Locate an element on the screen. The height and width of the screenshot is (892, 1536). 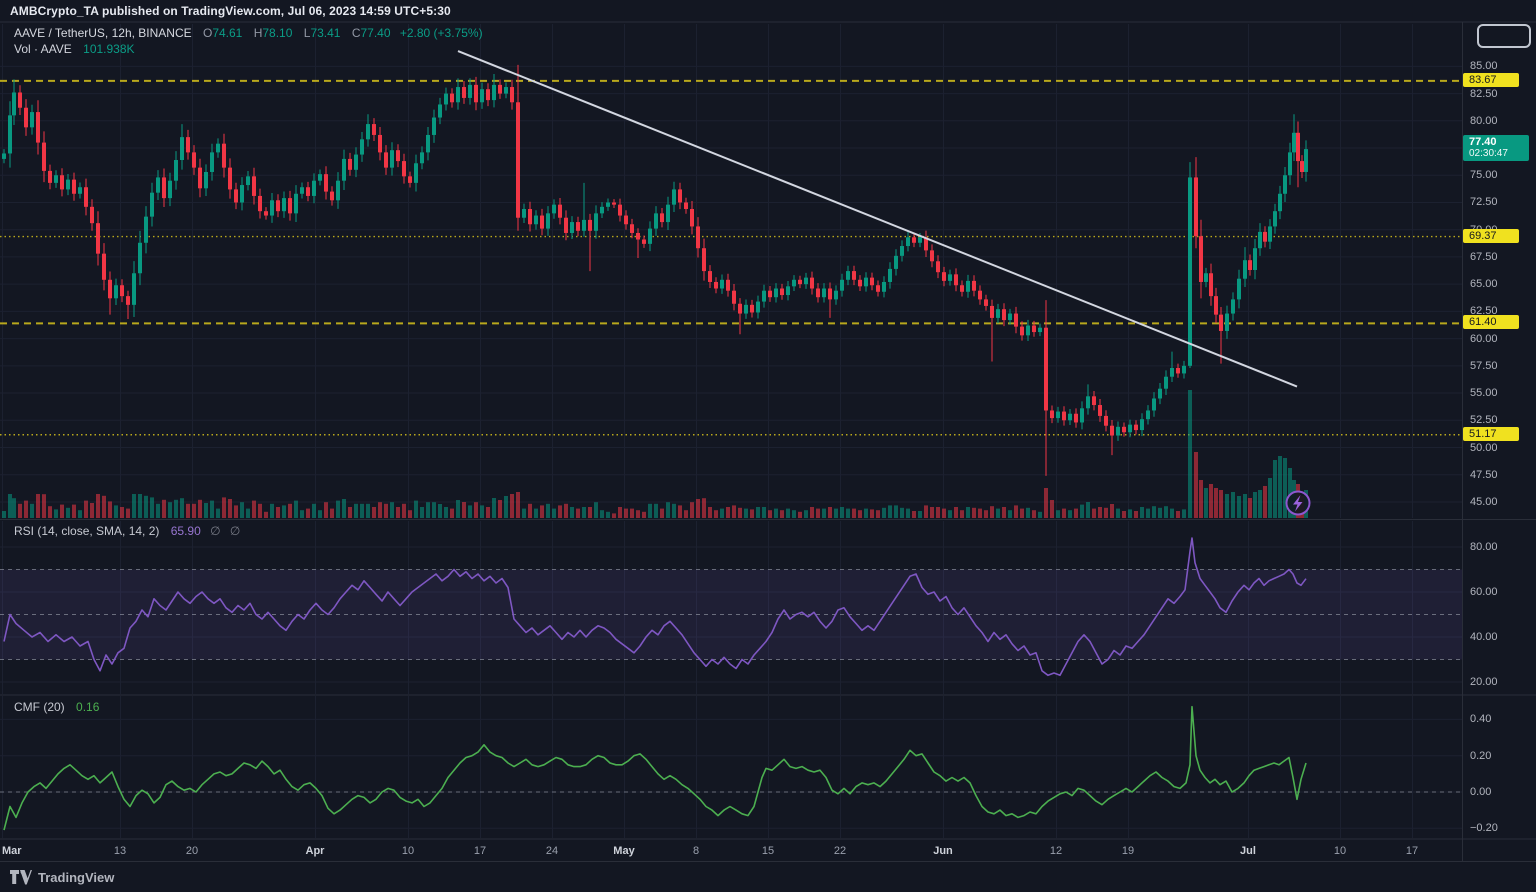
footer-brand-text: TradingView is located at coordinates (76, 877).